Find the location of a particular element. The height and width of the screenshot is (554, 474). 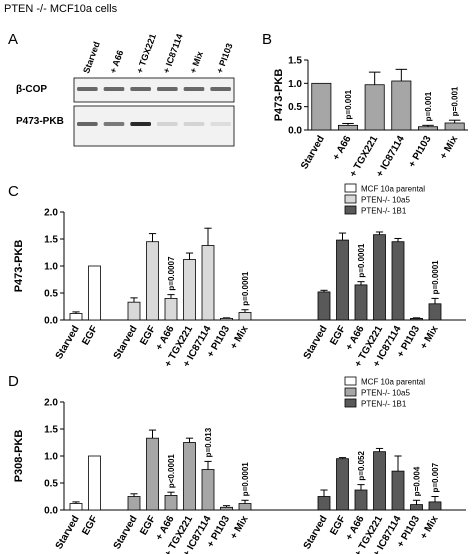

x-tick-label: EGF is located at coordinates (90, 525).